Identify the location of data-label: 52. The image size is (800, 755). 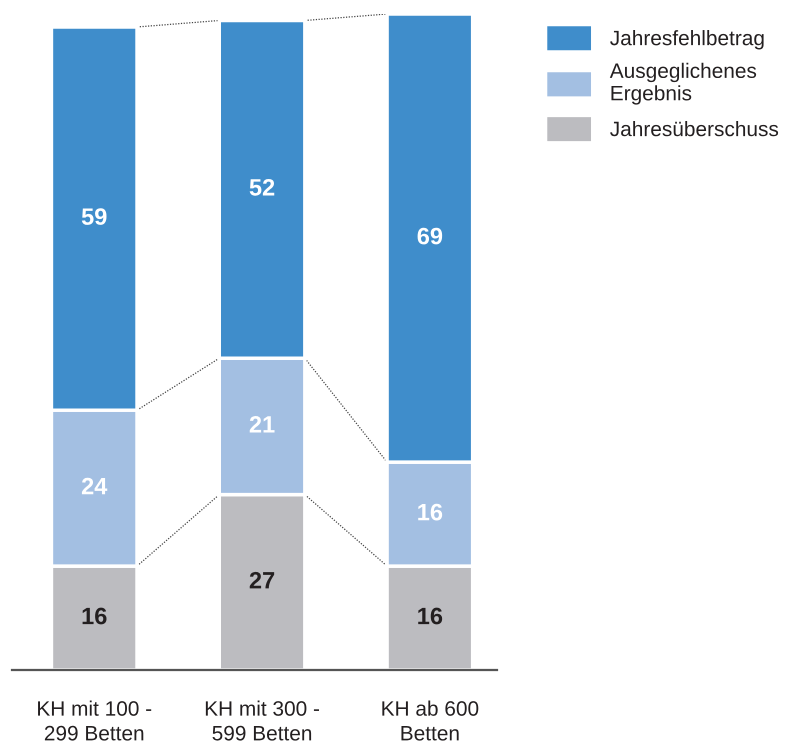
(262, 187).